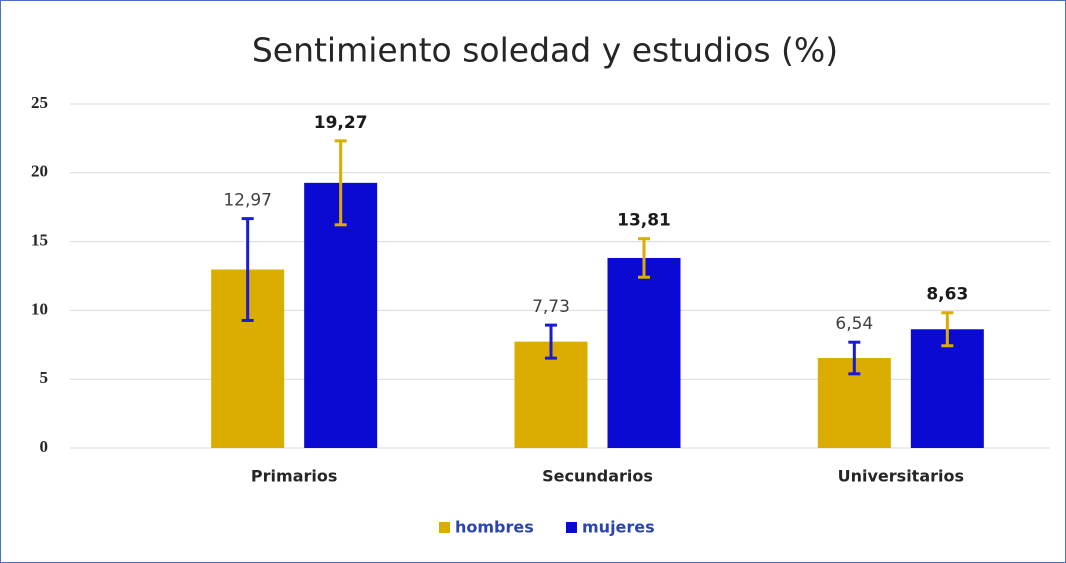  I want to click on data-label: 19,27, so click(341, 123).